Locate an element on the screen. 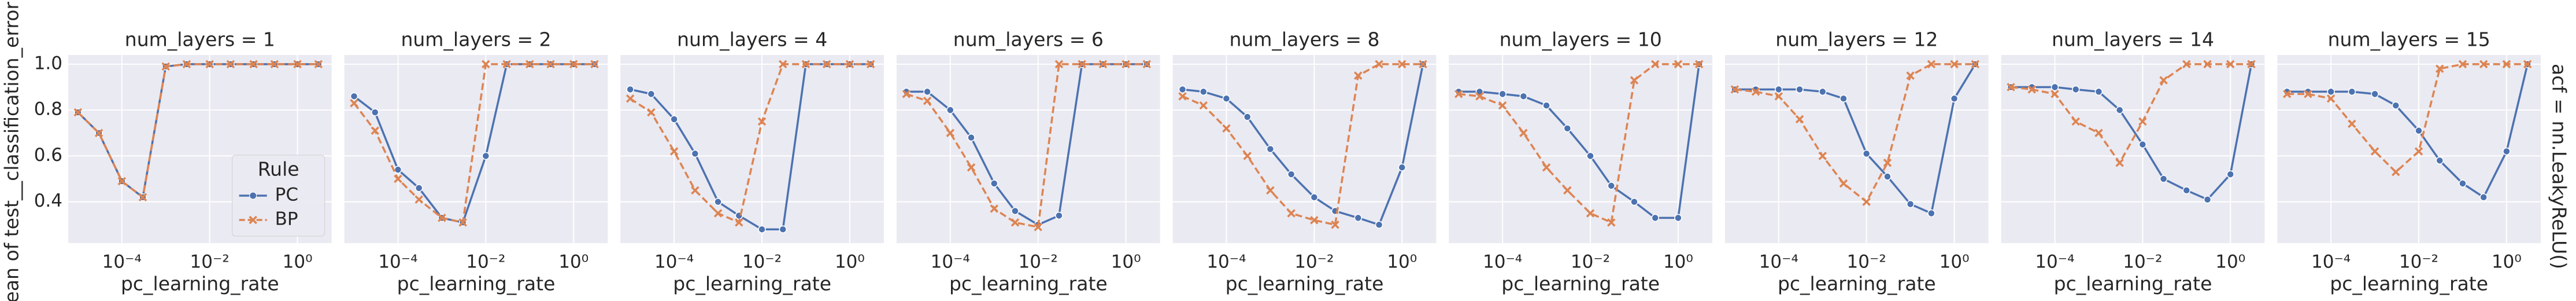 Image resolution: width=2576 pixels, height=301 pixels. y-tick-label: 0.8 is located at coordinates (48, 109).